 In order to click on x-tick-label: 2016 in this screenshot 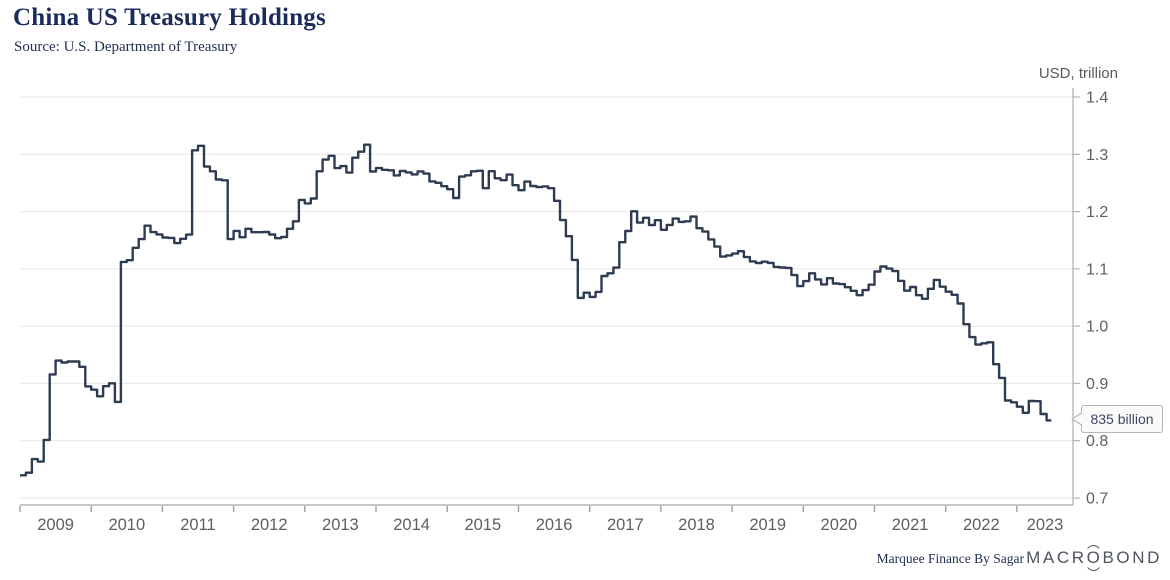, I will do `click(554, 525)`.